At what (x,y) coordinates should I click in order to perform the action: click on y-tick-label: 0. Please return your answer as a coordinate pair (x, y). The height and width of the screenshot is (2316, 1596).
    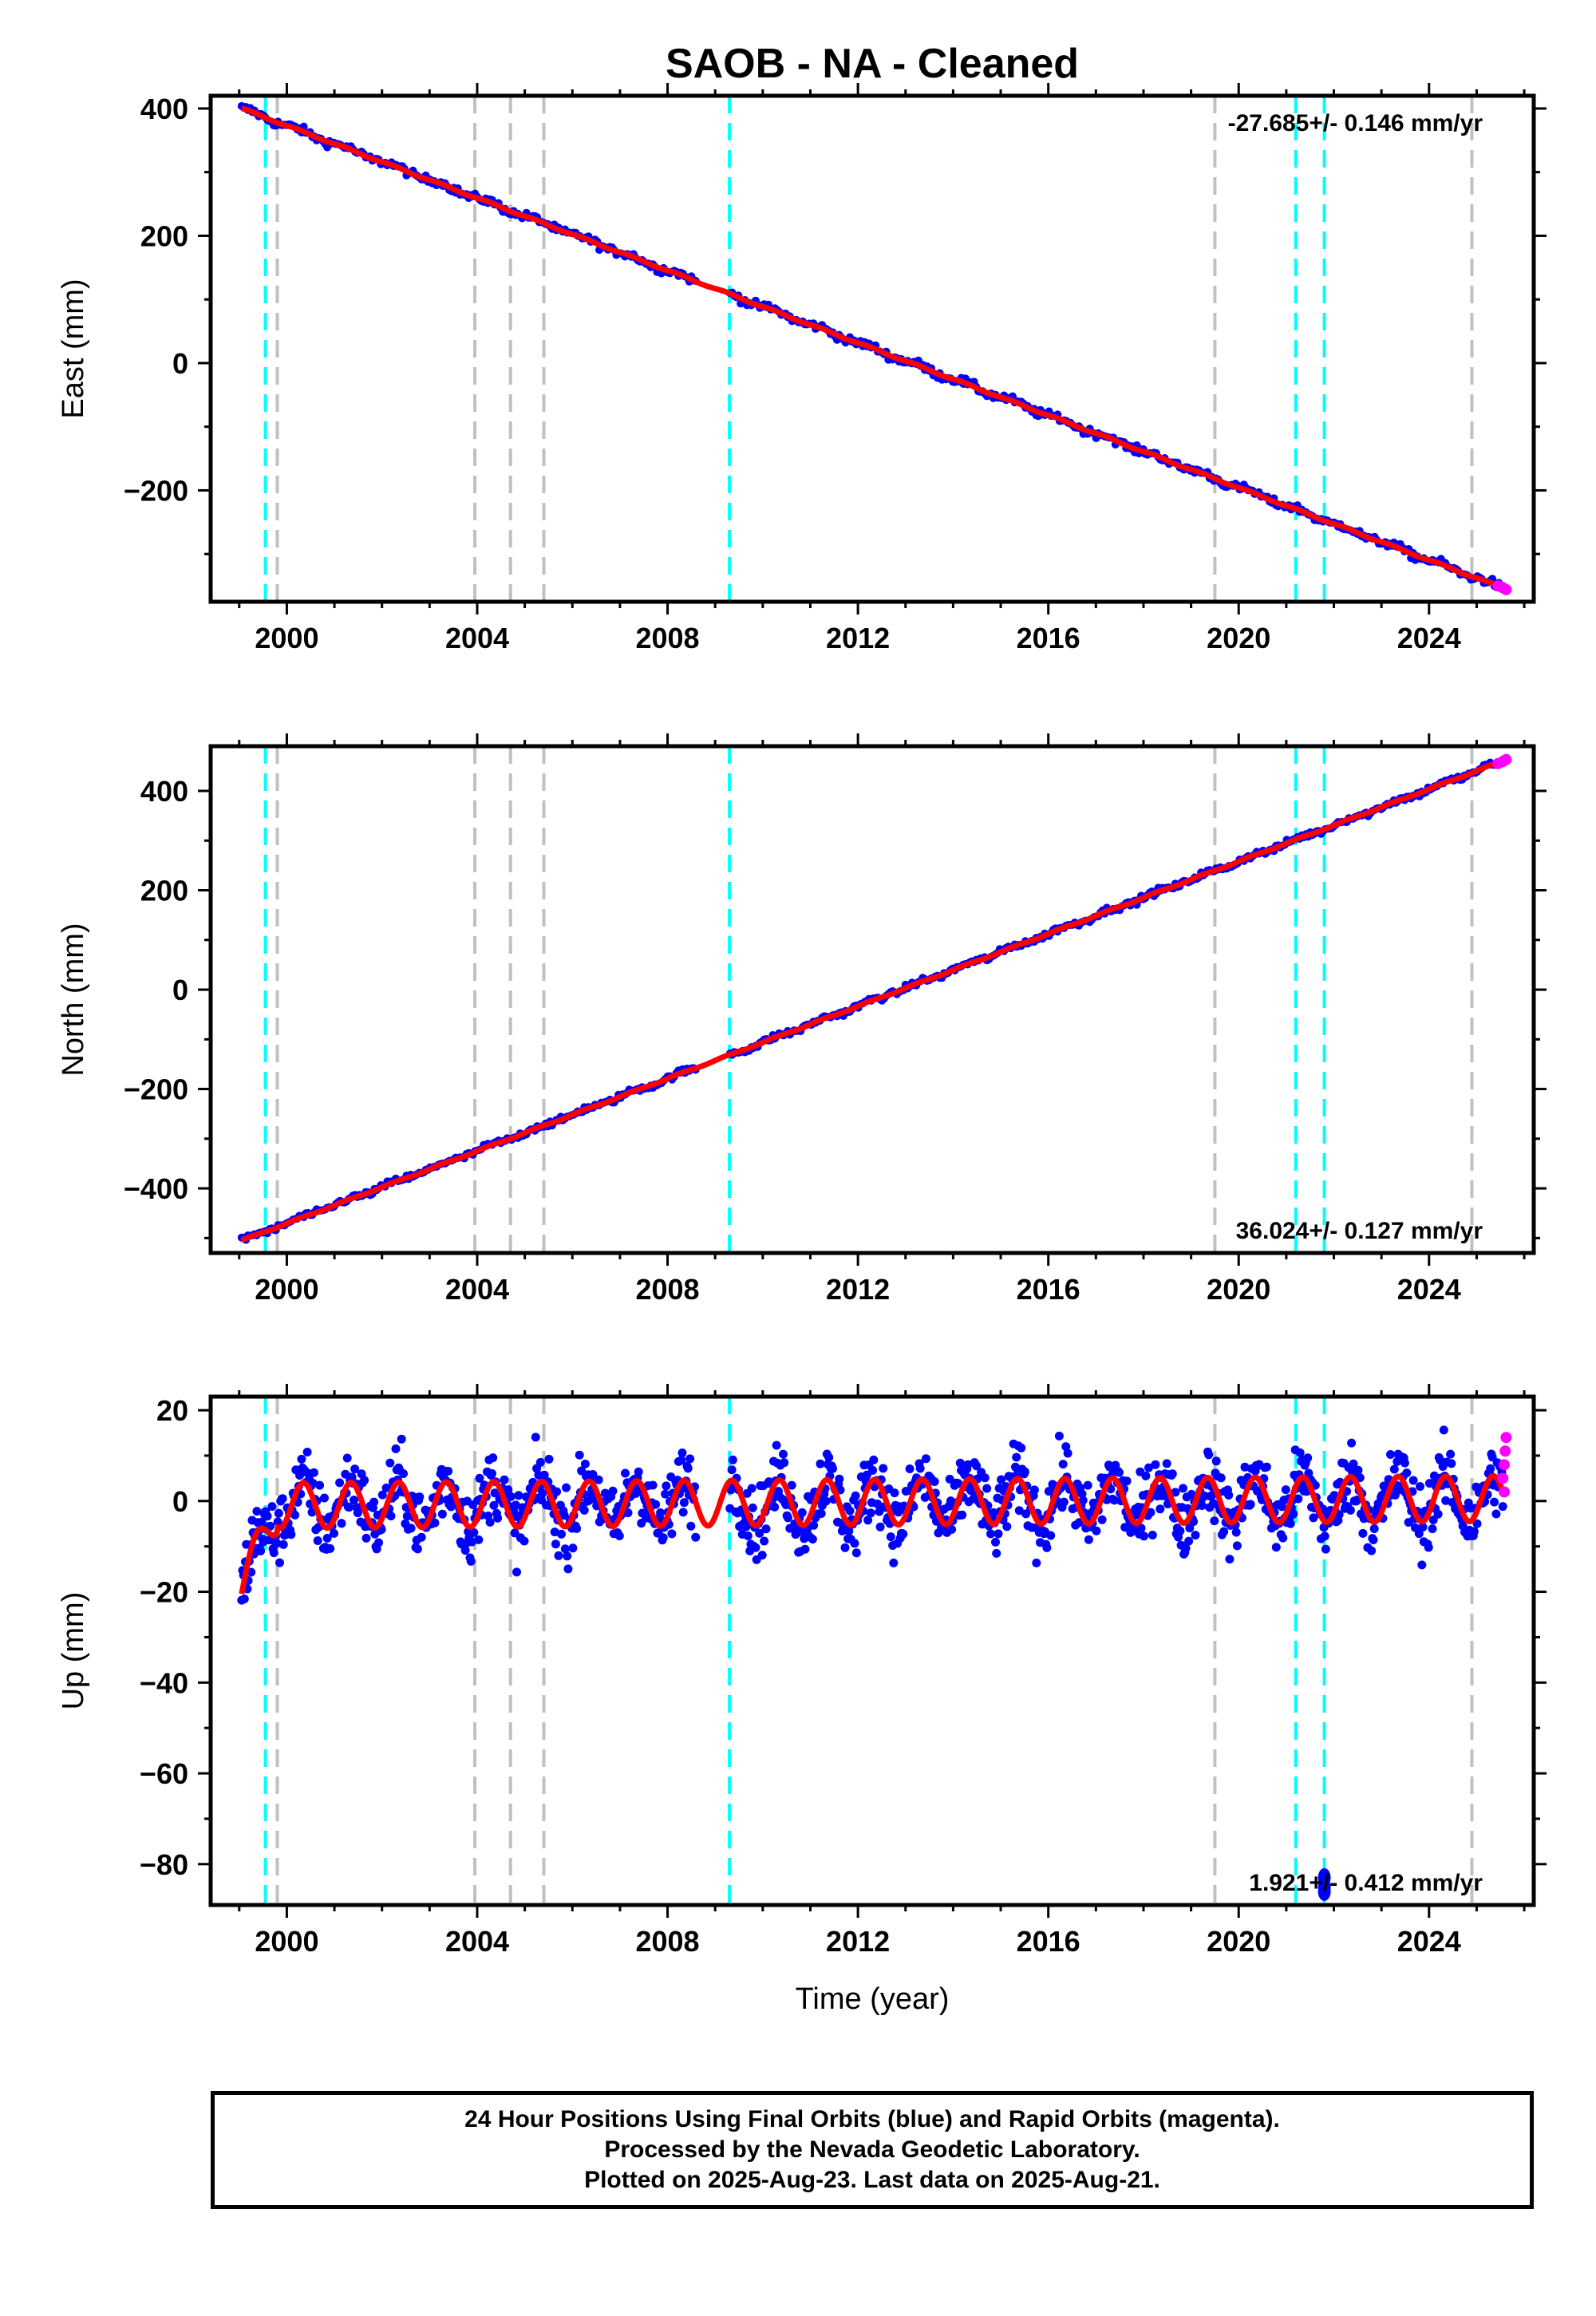
    Looking at the image, I should click on (180, 1501).